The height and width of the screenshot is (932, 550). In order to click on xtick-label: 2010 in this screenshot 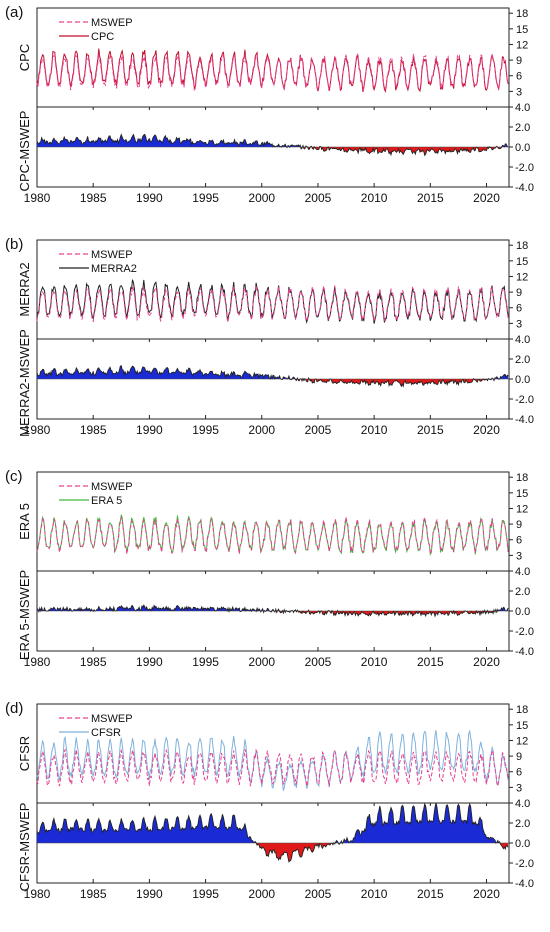, I will do `click(374, 662)`.